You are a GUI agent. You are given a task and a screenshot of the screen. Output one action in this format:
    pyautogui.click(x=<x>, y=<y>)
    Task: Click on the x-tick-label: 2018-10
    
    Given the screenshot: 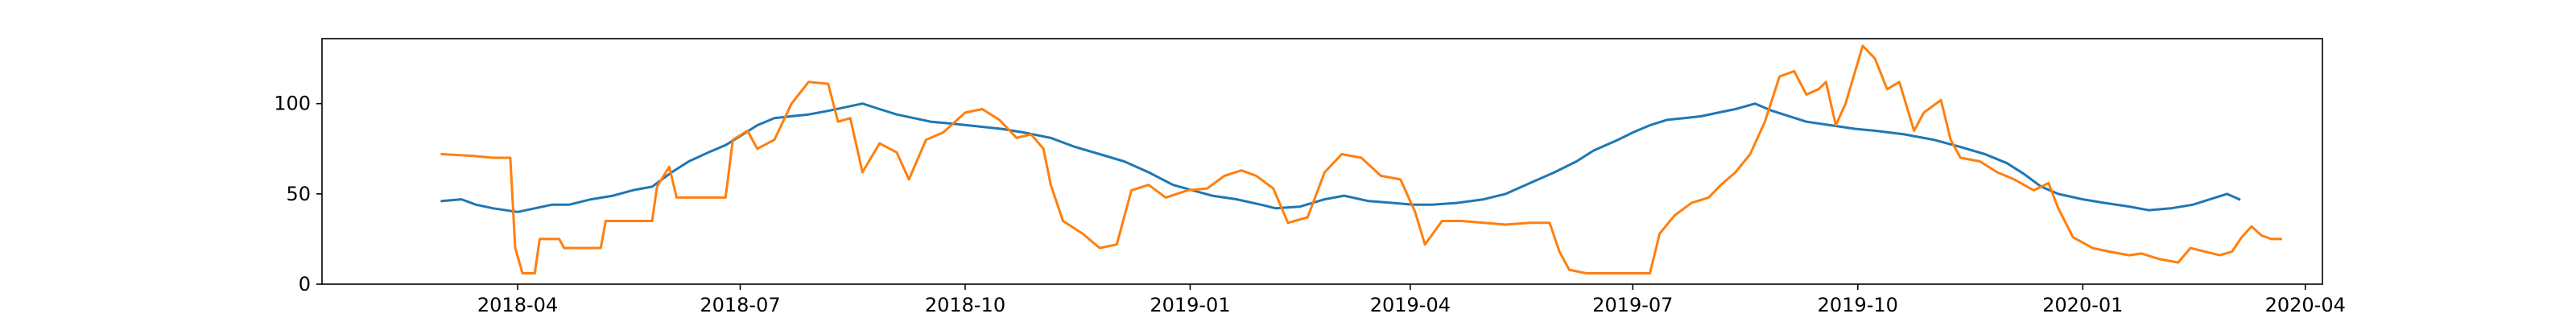 What is the action you would take?
    pyautogui.click(x=965, y=305)
    